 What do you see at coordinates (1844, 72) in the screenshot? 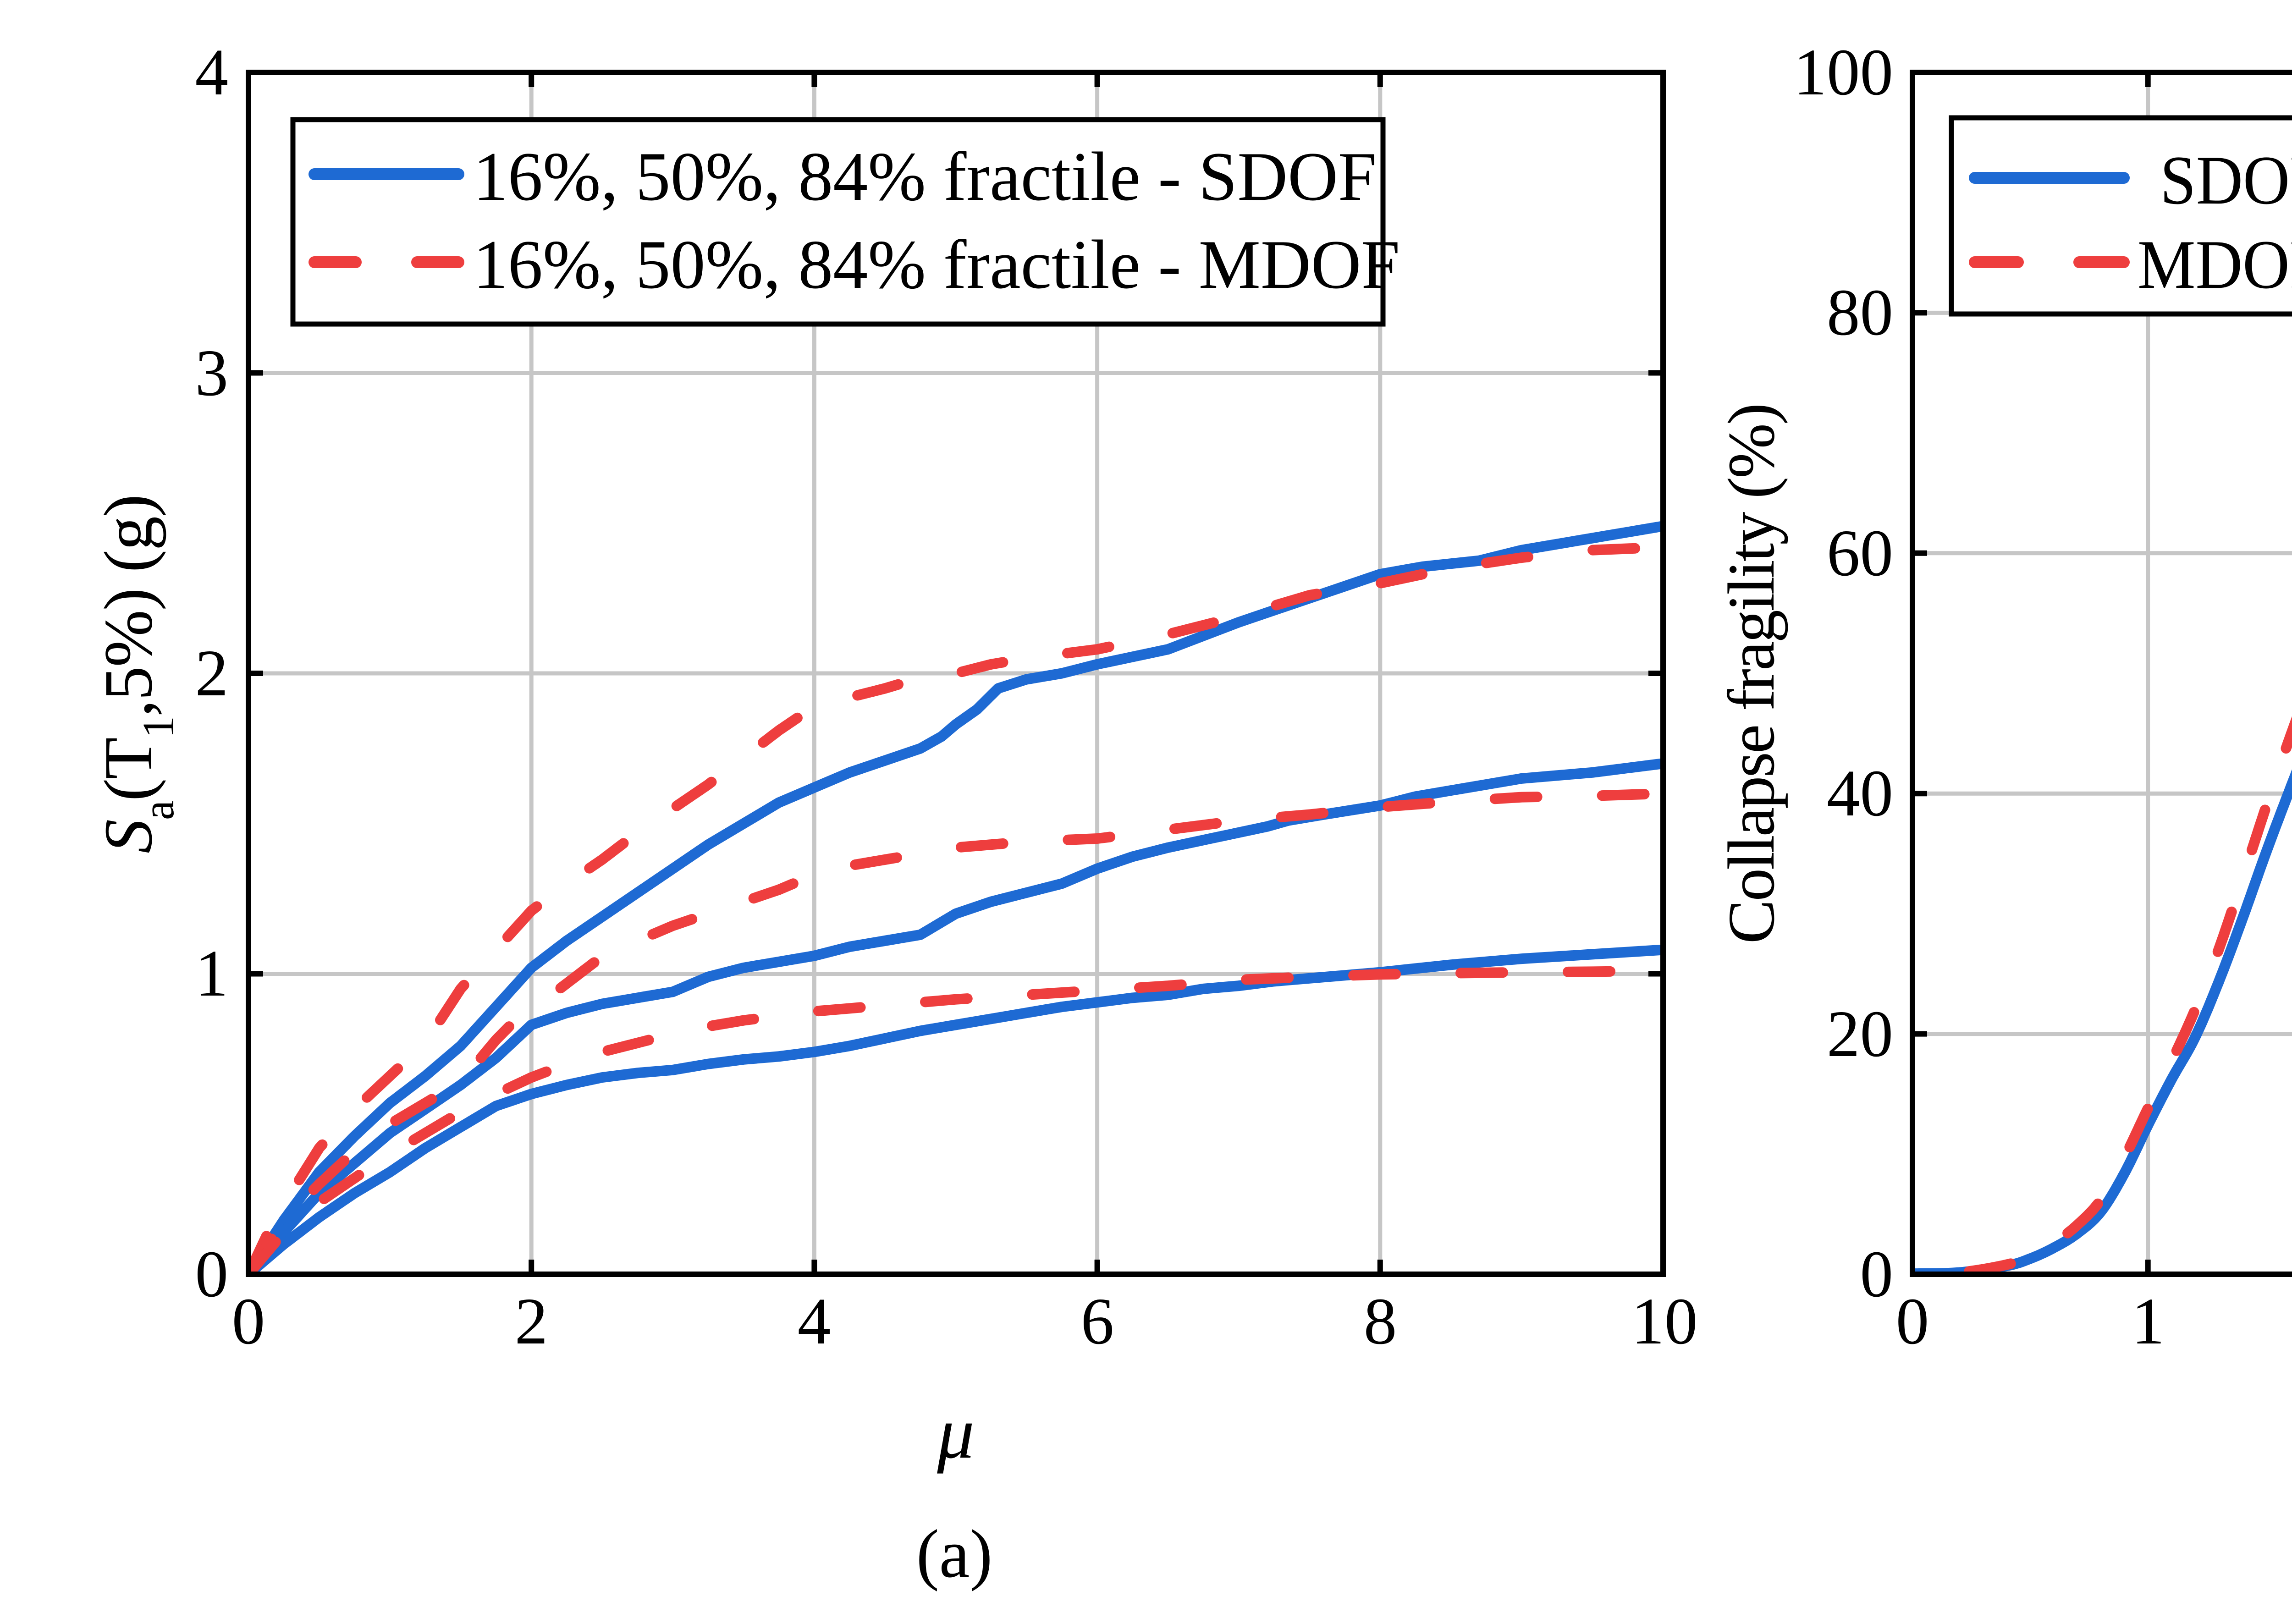
I see `svg-text: 100` at bounding box center [1844, 72].